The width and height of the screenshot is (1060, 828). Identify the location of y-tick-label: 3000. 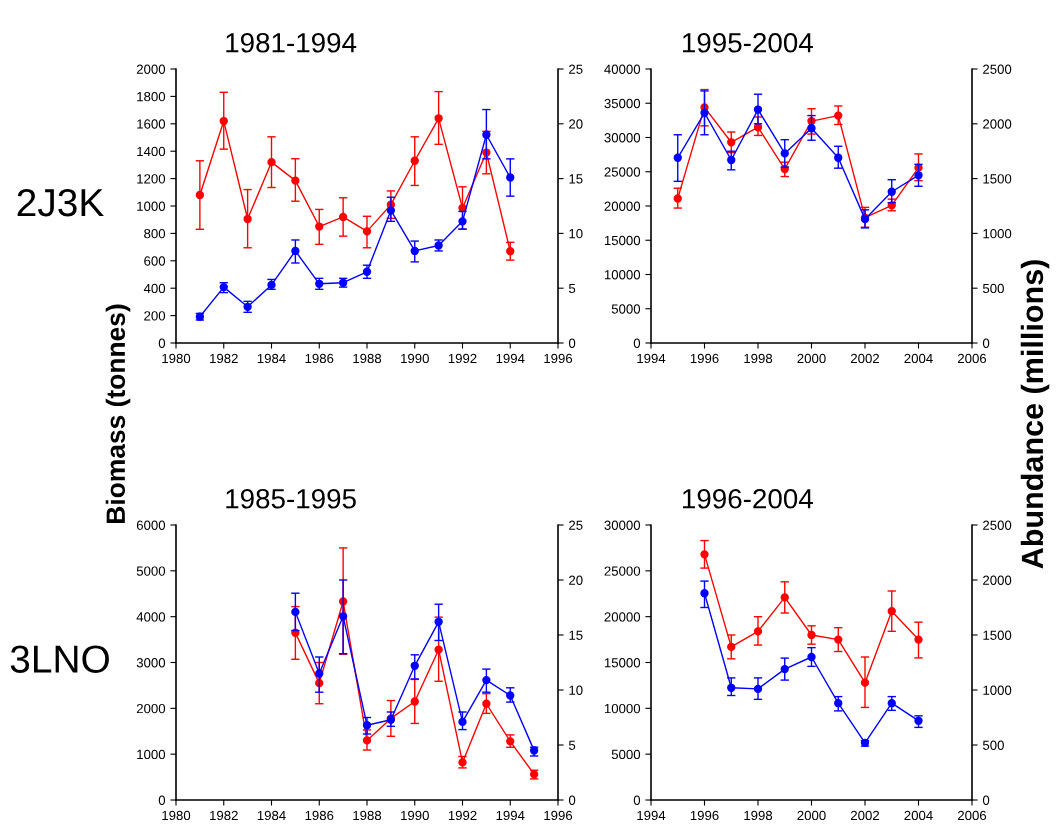
(151, 663).